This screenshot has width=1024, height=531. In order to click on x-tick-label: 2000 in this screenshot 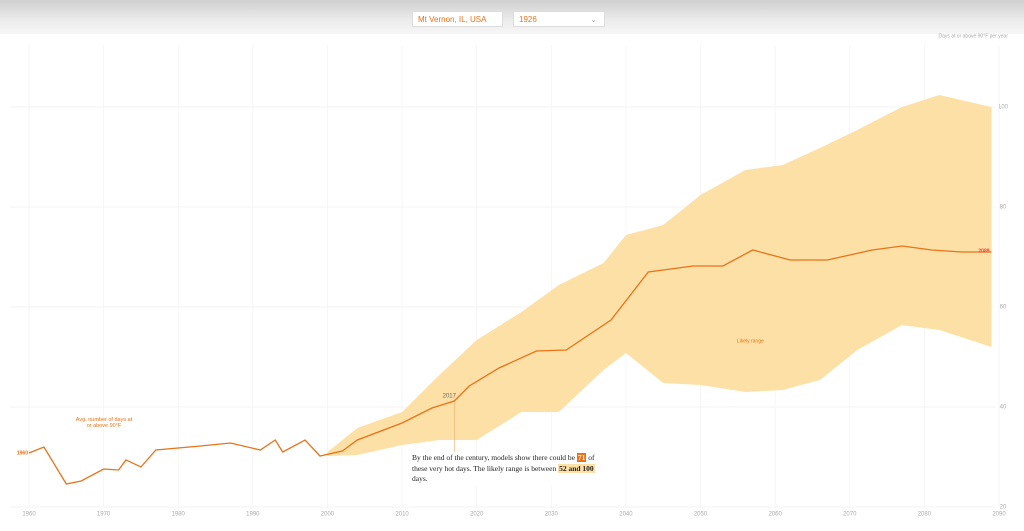, I will do `click(328, 515)`.